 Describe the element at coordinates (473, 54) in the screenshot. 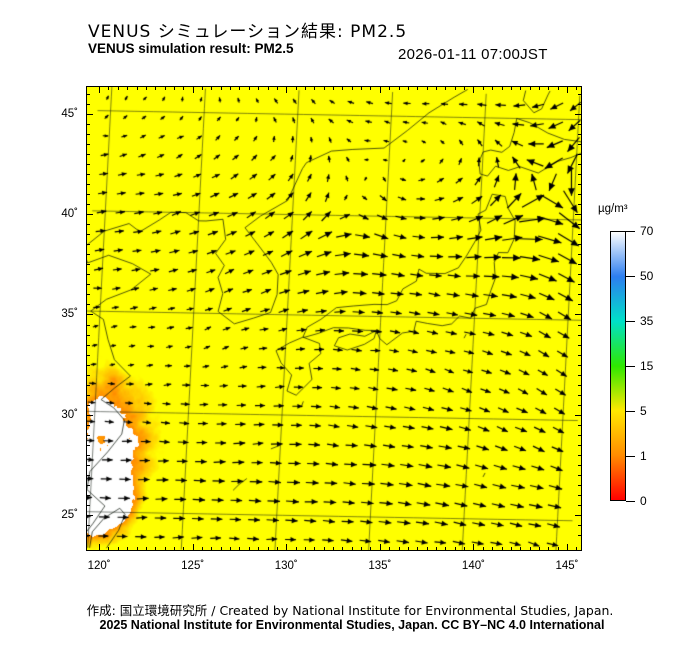

I see `simulation-datetime: 2026-01-11 07:00JST` at that location.